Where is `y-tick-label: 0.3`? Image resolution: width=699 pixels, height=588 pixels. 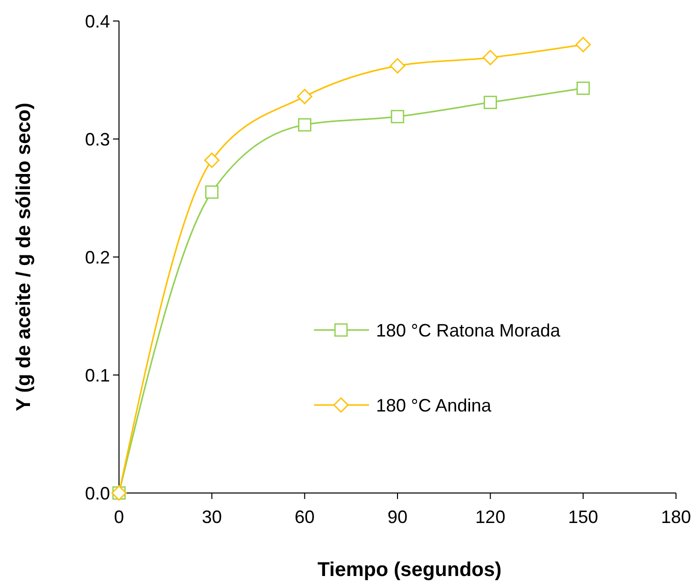
y-tick-label: 0.3 is located at coordinates (97, 139).